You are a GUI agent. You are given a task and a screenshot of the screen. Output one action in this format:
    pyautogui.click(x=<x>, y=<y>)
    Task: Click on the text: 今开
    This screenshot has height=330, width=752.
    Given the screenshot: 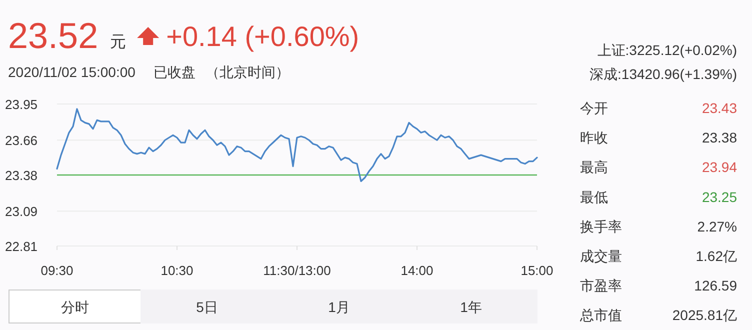 What is the action you would take?
    pyautogui.click(x=594, y=108)
    